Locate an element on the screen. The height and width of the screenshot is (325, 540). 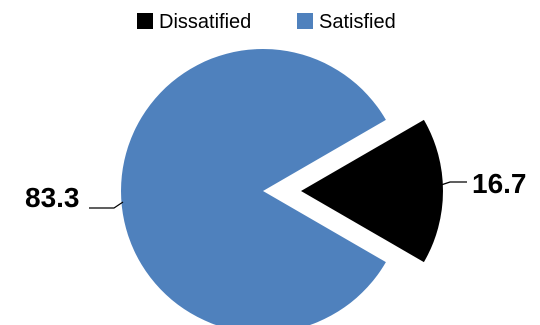
legend-label-satisfied: Satisfied is located at coordinates (357, 22).